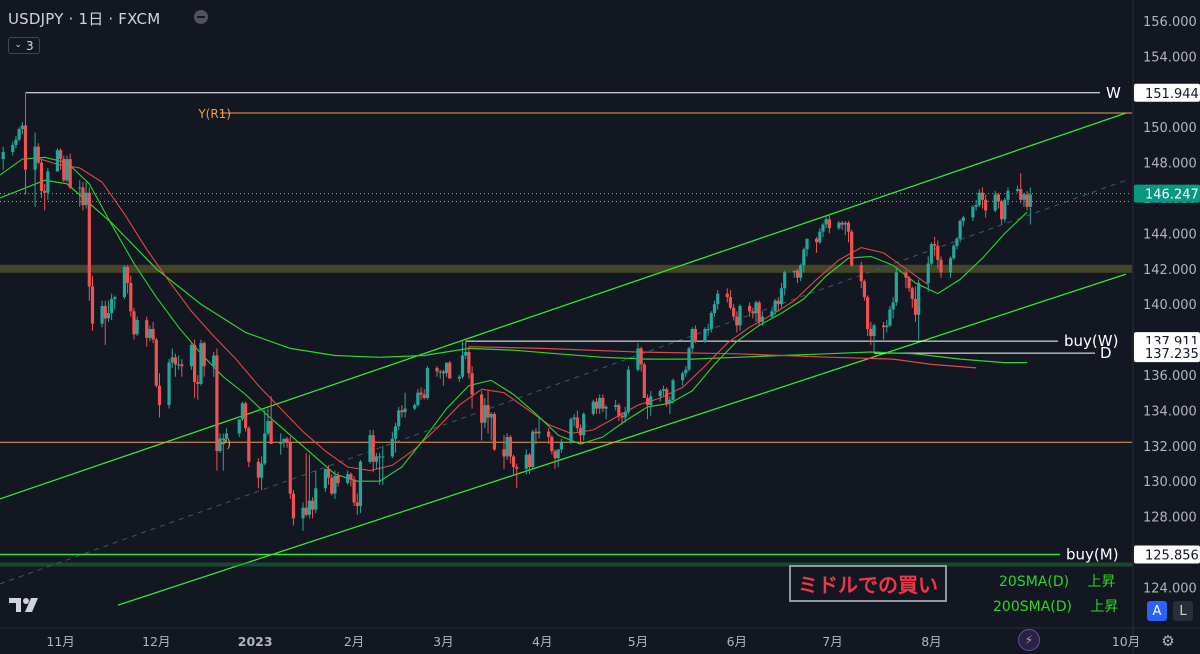  I want to click on x-tick-label: 12月, so click(156, 641).